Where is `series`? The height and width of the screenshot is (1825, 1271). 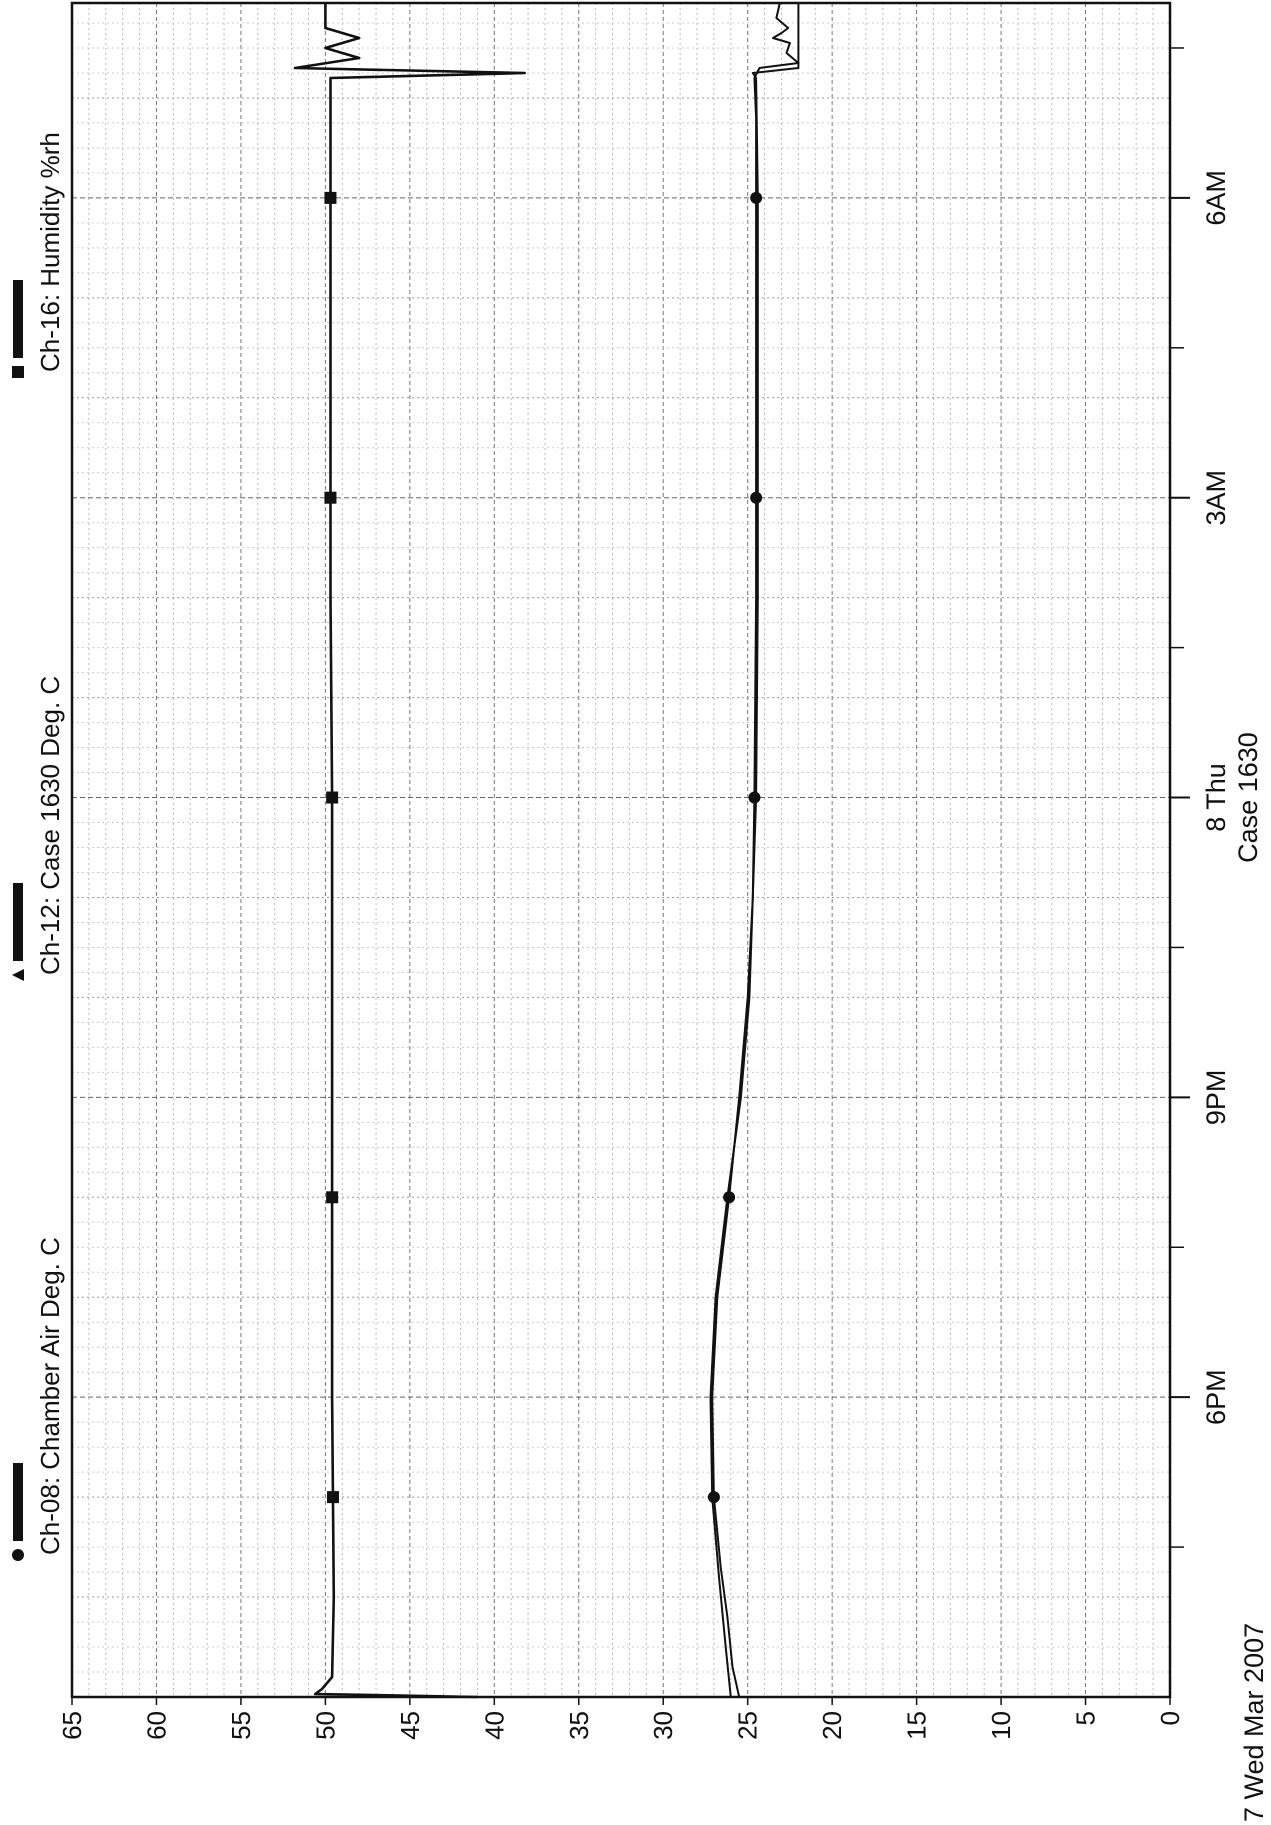 series is located at coordinates (754, 850).